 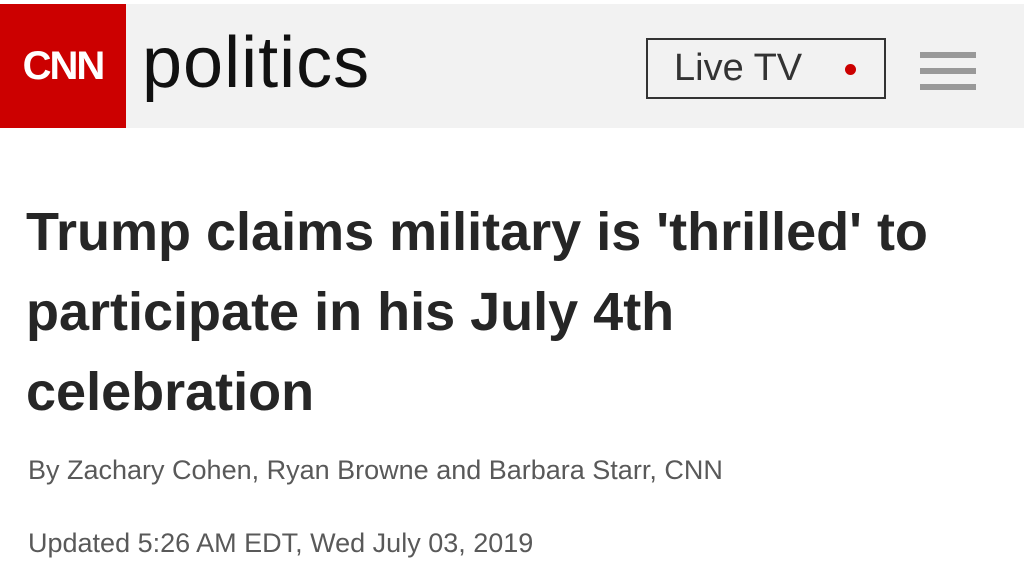 I want to click on live-tv-button: Live TV, so click(x=766, y=68).